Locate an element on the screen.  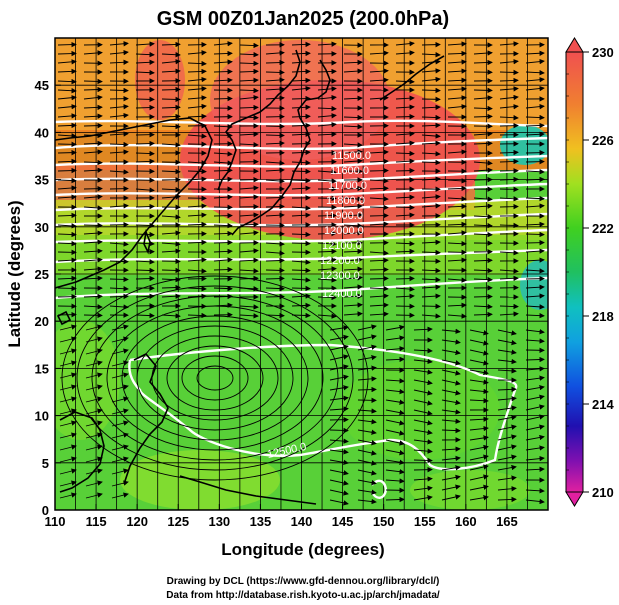
contour-label: 12200.0 is located at coordinates (340, 261).